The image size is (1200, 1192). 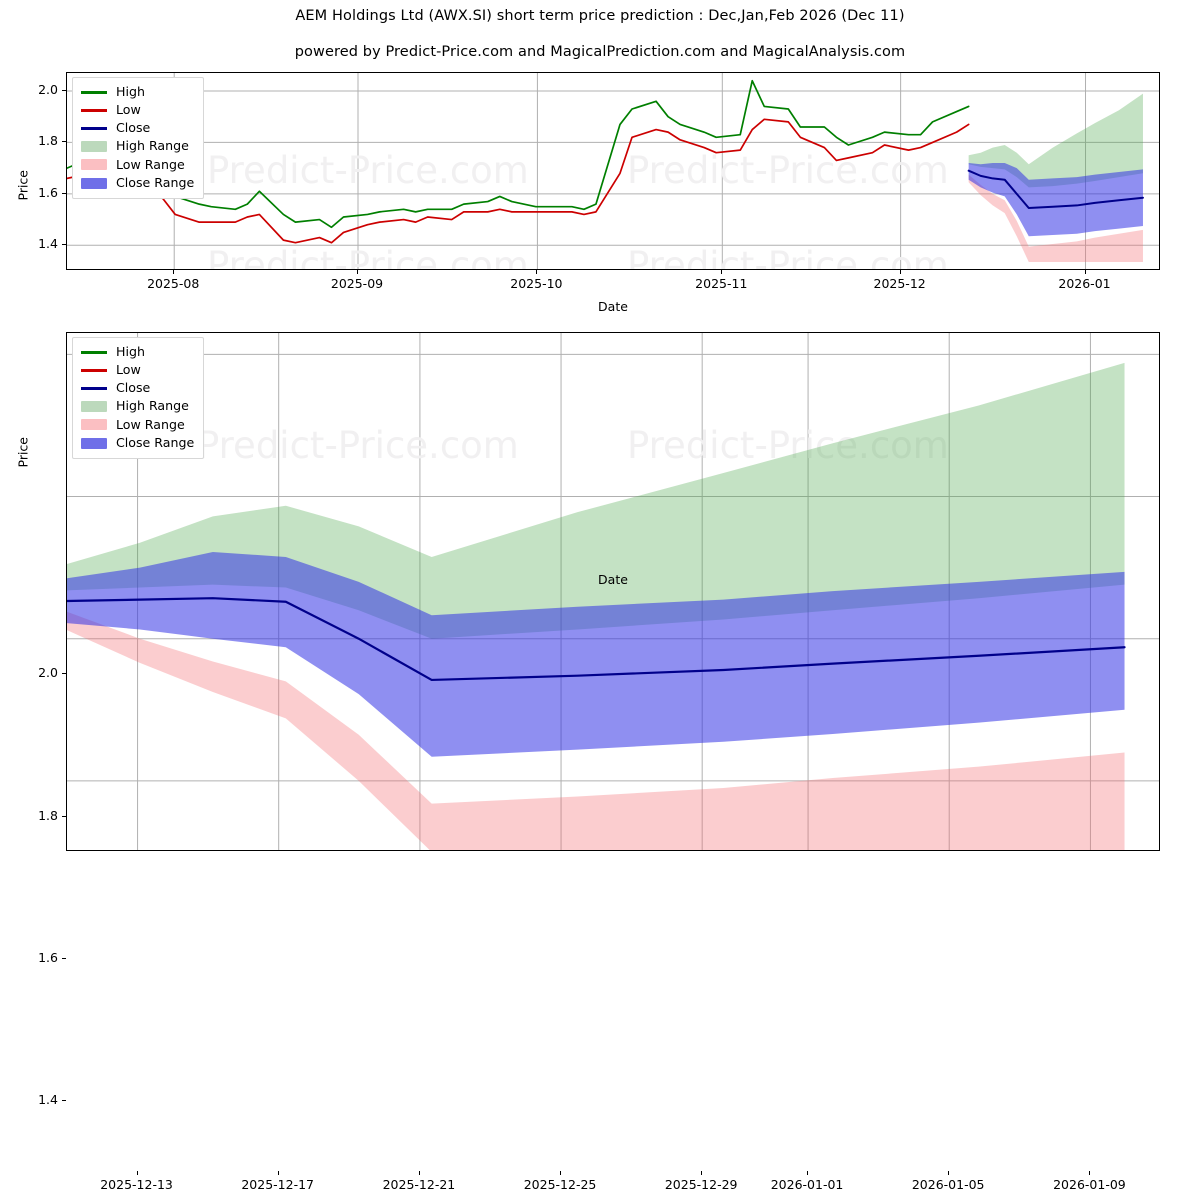 What do you see at coordinates (357, 283) in the screenshot?
I see `x-tick-label: 2025-09` at bounding box center [357, 283].